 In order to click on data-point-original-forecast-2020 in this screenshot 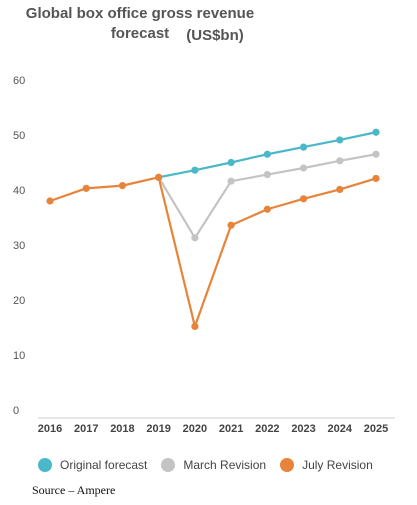, I will do `click(195, 170)`.